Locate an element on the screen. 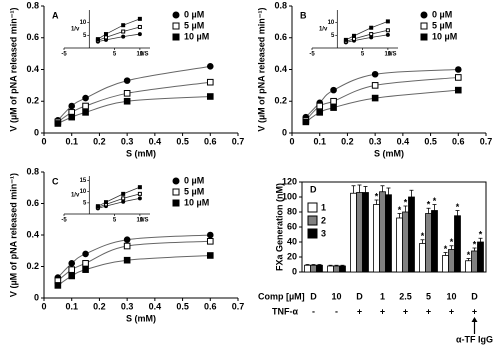 The image size is (493, 347). x-tick-label: 0.2 is located at coordinates (347, 141).